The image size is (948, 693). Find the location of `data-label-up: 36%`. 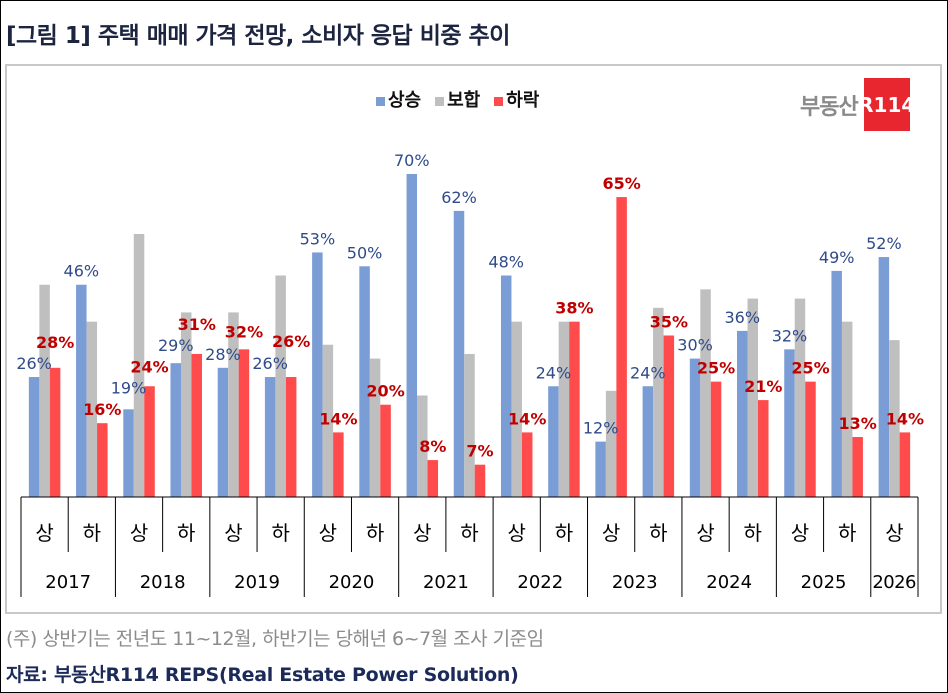

data-label-up: 36% is located at coordinates (742, 317).